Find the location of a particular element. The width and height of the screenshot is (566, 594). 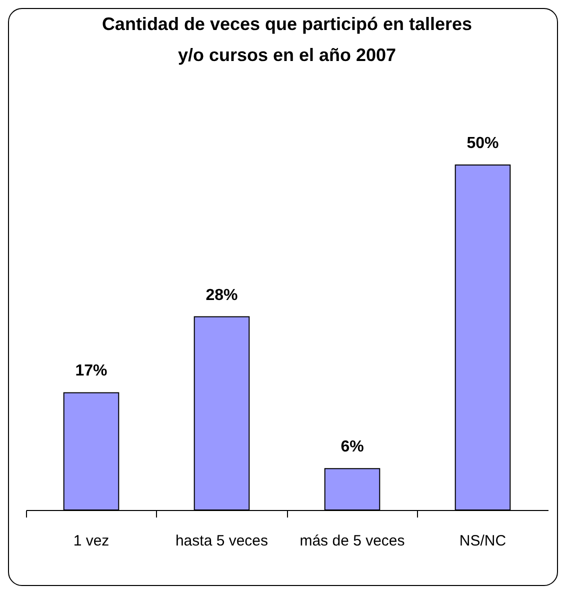

x-tick-label: hasta 5 veces is located at coordinates (221, 541).